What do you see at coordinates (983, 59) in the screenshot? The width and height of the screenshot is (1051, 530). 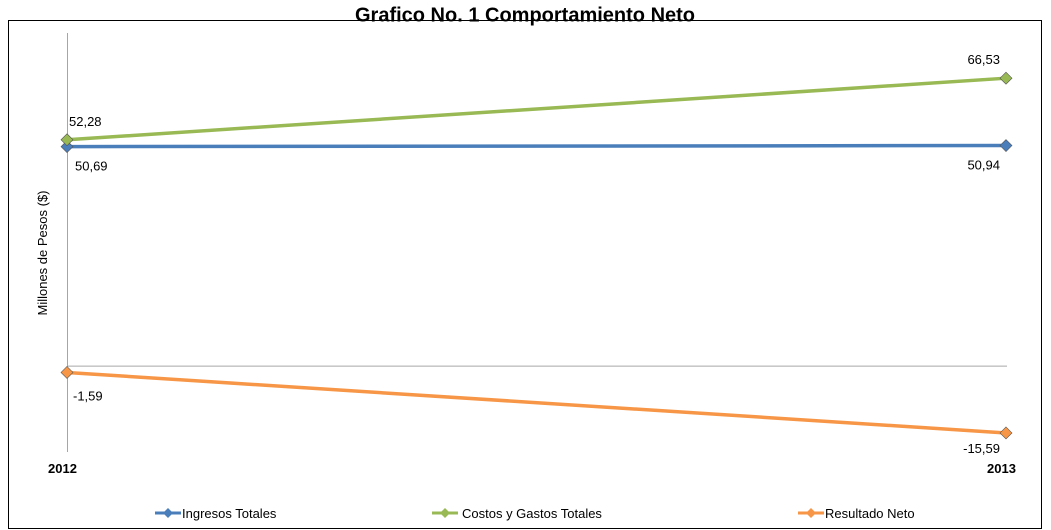 I see `data-label-costos-y-gastos-totales-2013: 66,53` at bounding box center [983, 59].